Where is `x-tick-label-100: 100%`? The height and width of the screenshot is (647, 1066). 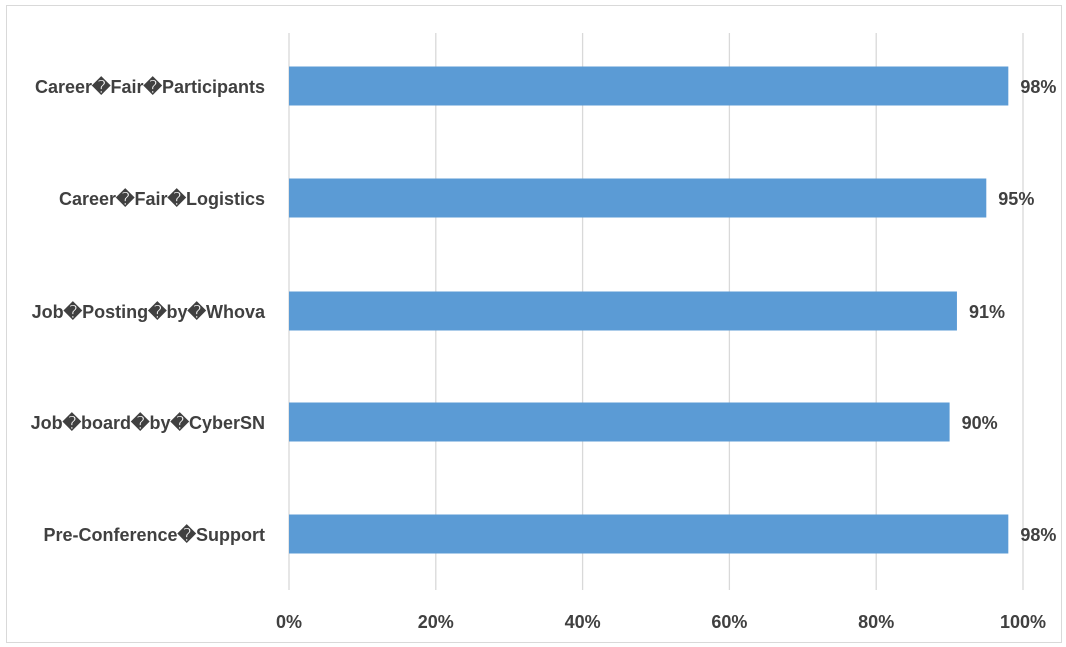 x-tick-label-100: 100% is located at coordinates (1023, 622).